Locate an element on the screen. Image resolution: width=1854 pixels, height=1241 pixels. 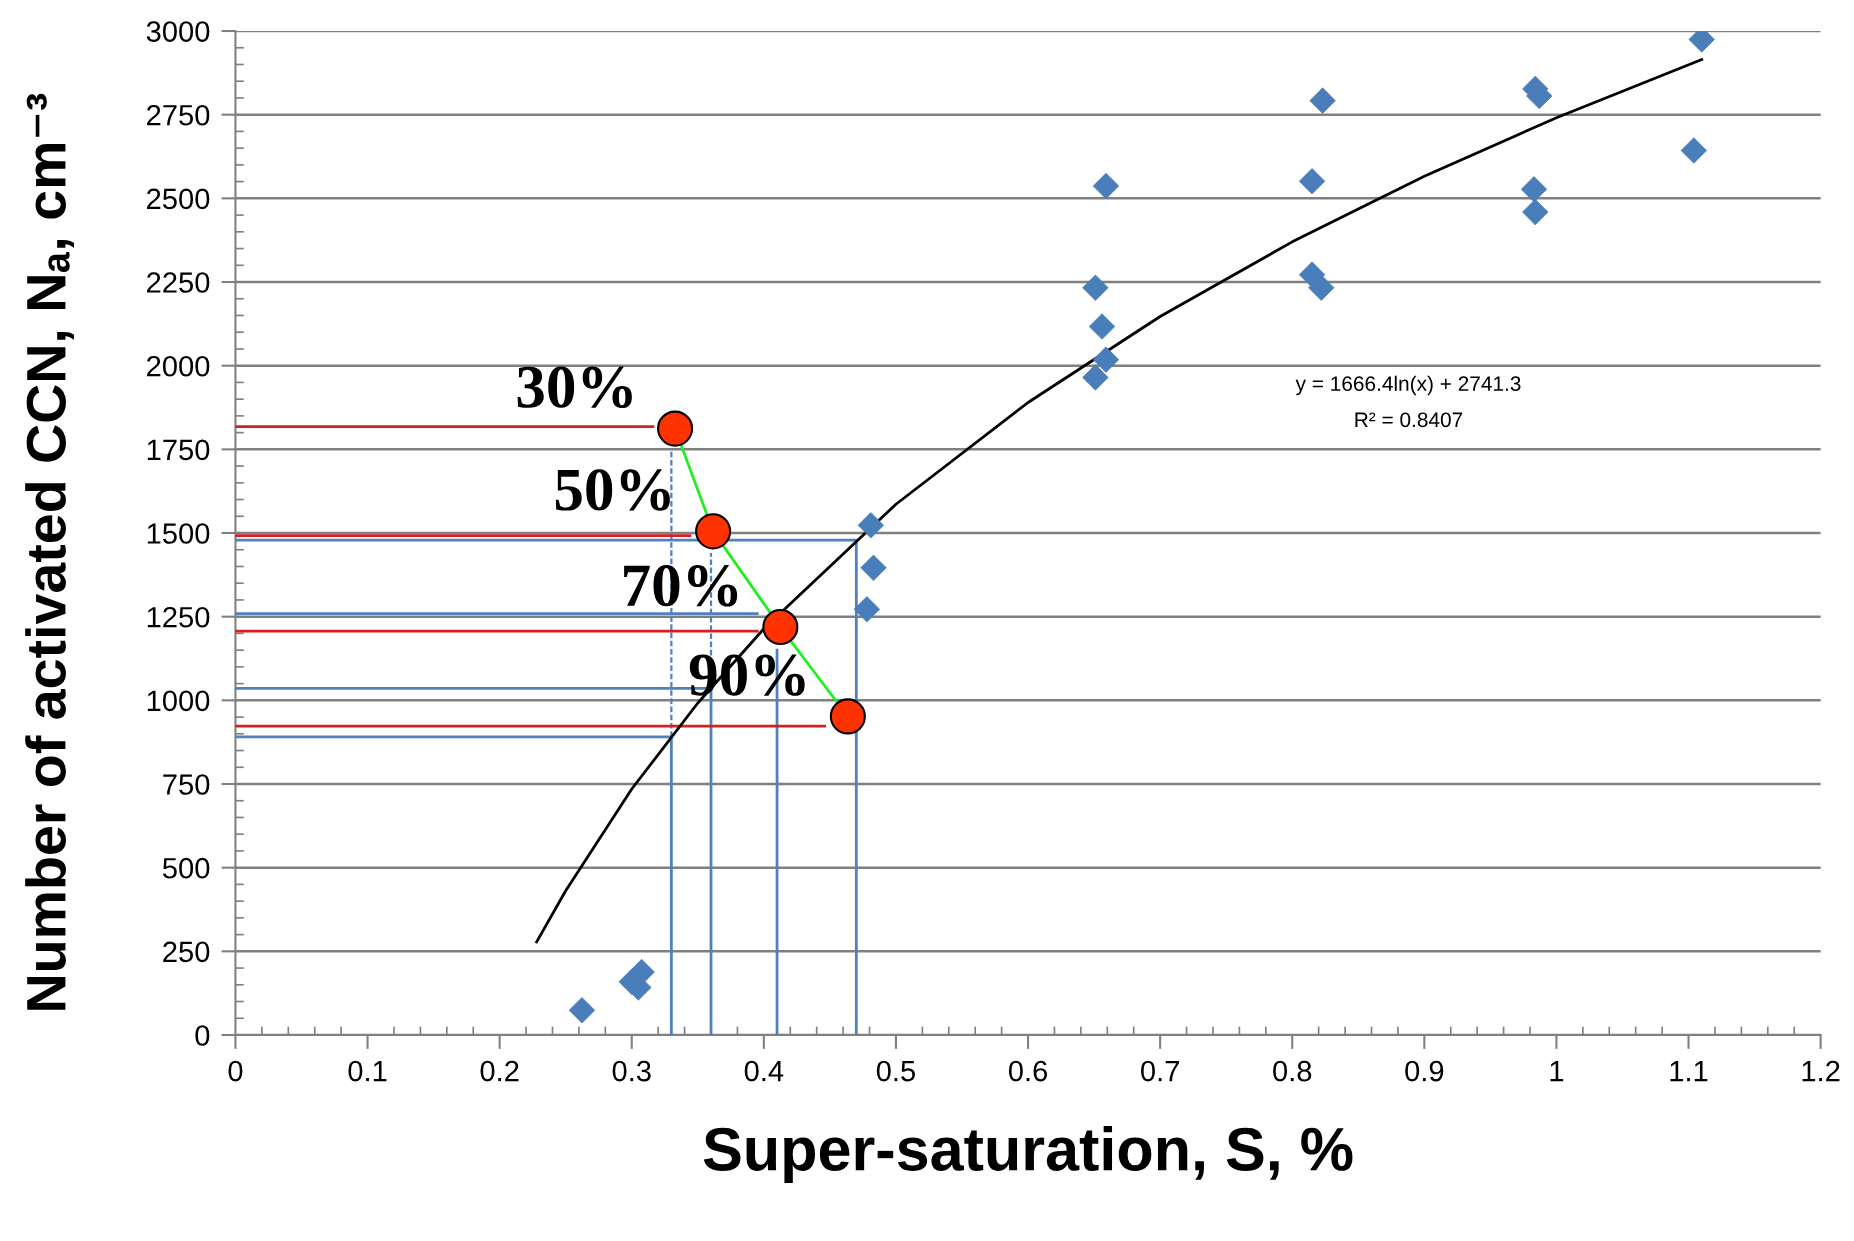
y-tick-label: 1500 is located at coordinates (178, 533).